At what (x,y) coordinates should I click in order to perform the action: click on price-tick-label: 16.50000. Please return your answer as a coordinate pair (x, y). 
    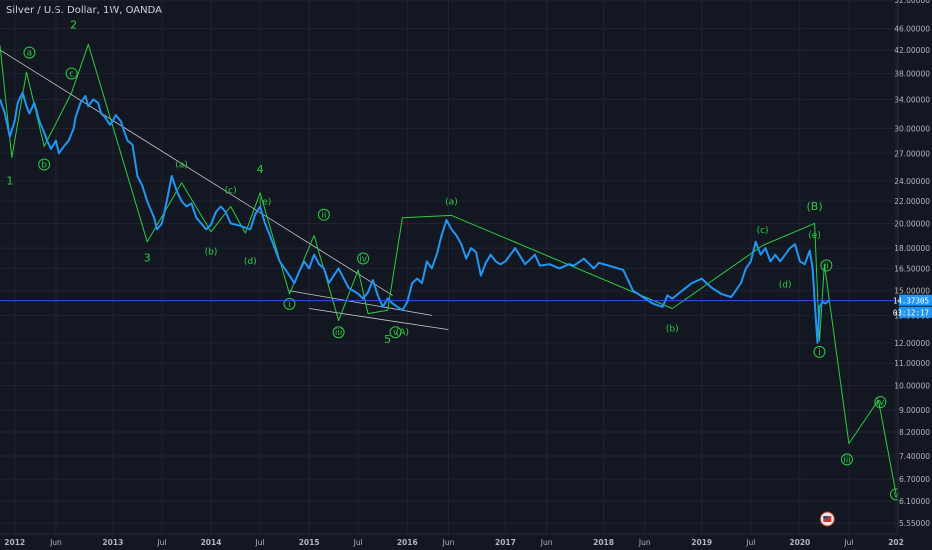
    Looking at the image, I should click on (912, 268).